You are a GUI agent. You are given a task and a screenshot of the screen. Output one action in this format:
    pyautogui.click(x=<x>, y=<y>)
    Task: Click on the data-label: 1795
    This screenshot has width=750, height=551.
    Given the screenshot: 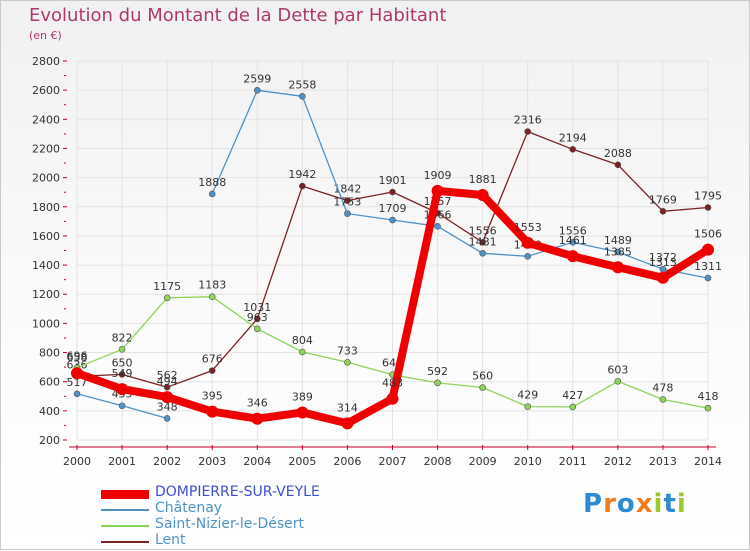 What is the action you would take?
    pyautogui.click(x=708, y=195)
    